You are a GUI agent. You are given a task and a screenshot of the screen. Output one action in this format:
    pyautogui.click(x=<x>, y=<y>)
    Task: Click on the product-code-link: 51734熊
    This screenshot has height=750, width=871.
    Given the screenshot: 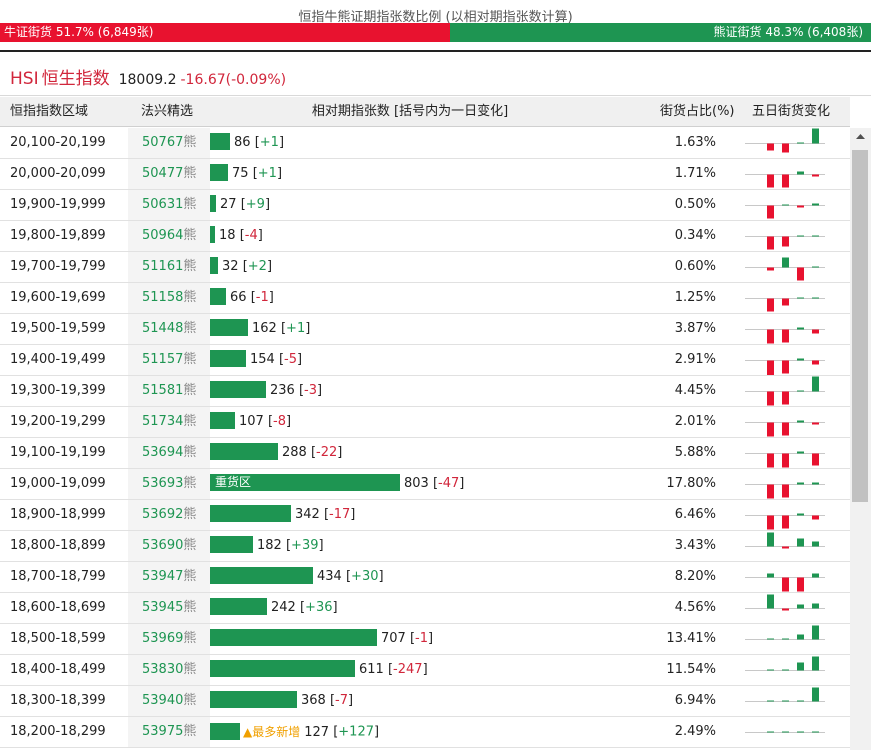 What is the action you would take?
    pyautogui.click(x=169, y=422)
    